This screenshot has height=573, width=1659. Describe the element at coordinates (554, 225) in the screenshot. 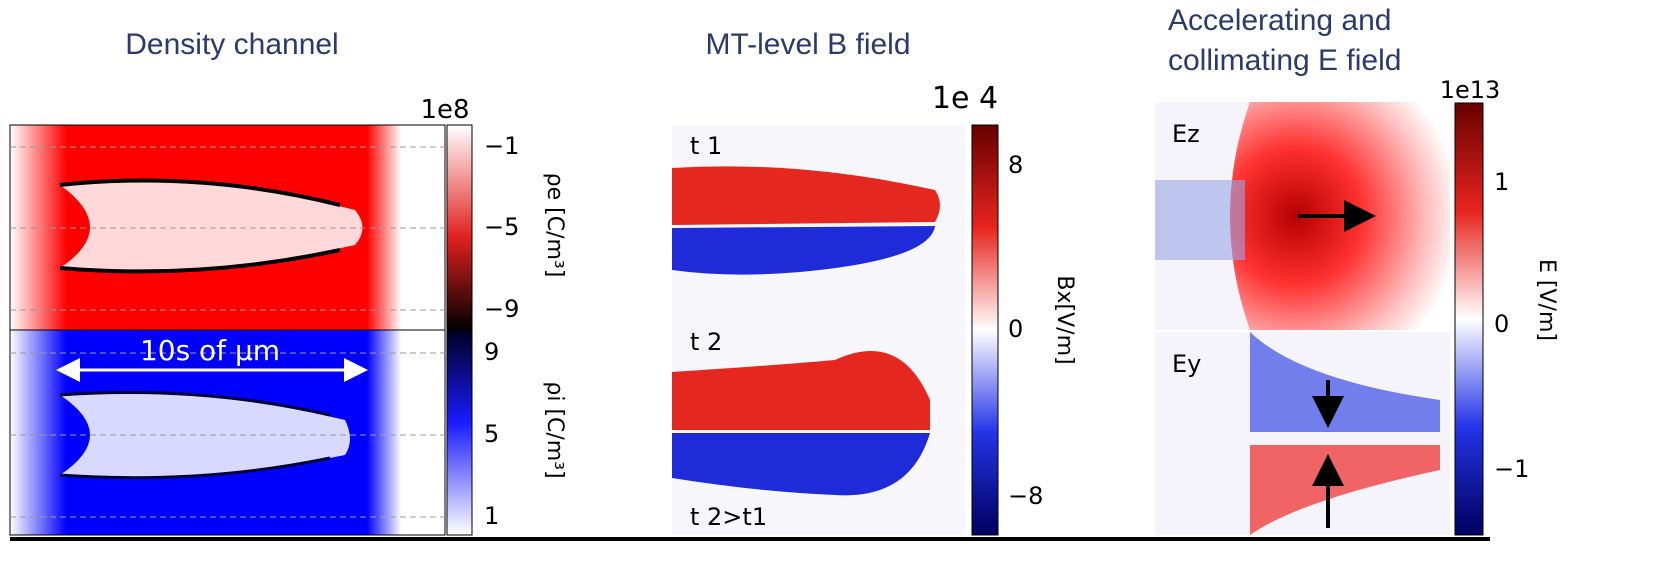

I see `colorbar-label: ρe [C/m³]` at that location.